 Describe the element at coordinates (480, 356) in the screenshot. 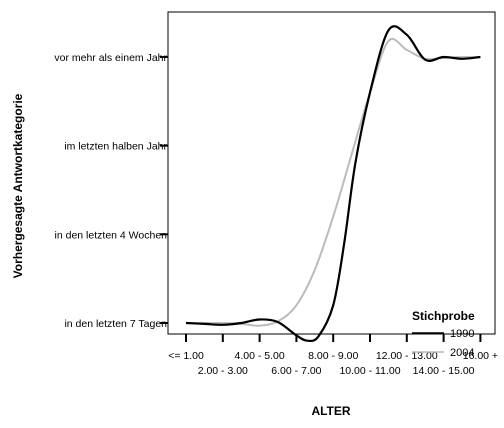

I see `x-tick-label: 16.00 +` at that location.